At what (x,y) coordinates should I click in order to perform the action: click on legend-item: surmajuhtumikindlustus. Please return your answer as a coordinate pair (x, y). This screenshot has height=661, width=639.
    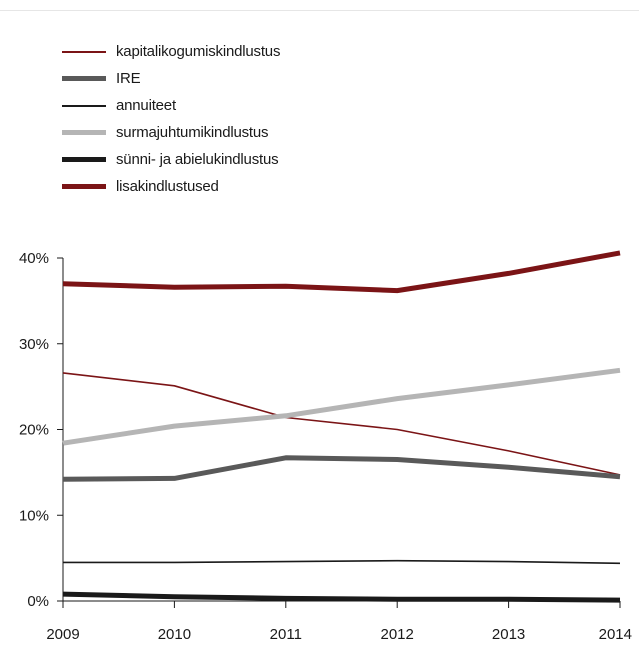
    Looking at the image, I should click on (171, 132).